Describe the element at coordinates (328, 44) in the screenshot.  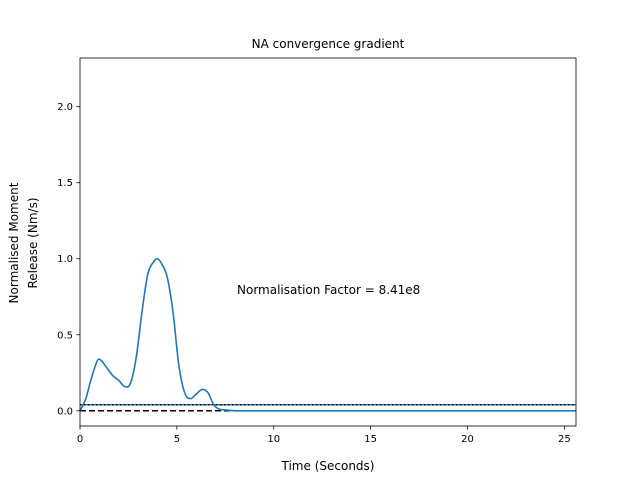
I see `chart-title: NA convergence gradient` at that location.